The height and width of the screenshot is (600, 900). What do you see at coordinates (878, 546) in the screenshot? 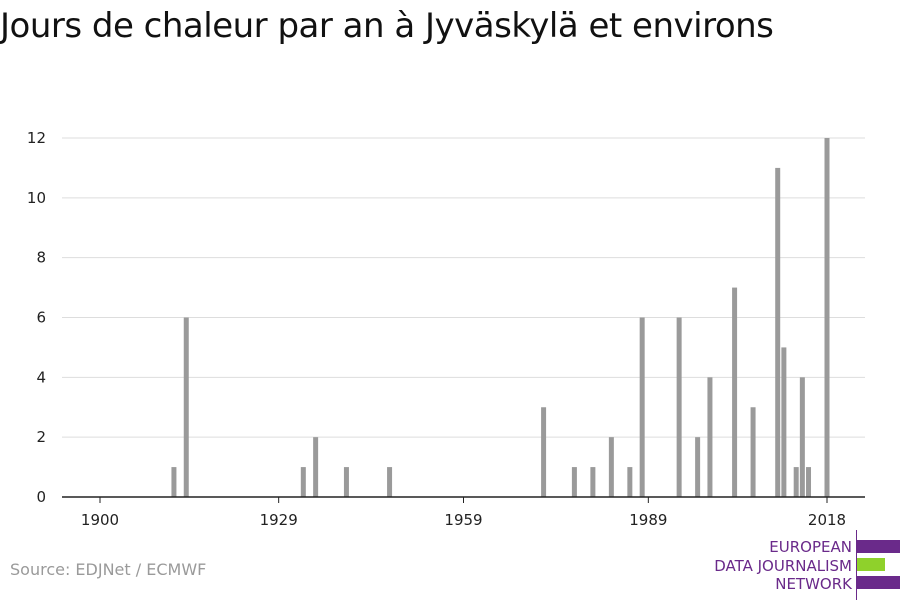
I see `logo-bar-purple-top` at bounding box center [878, 546].